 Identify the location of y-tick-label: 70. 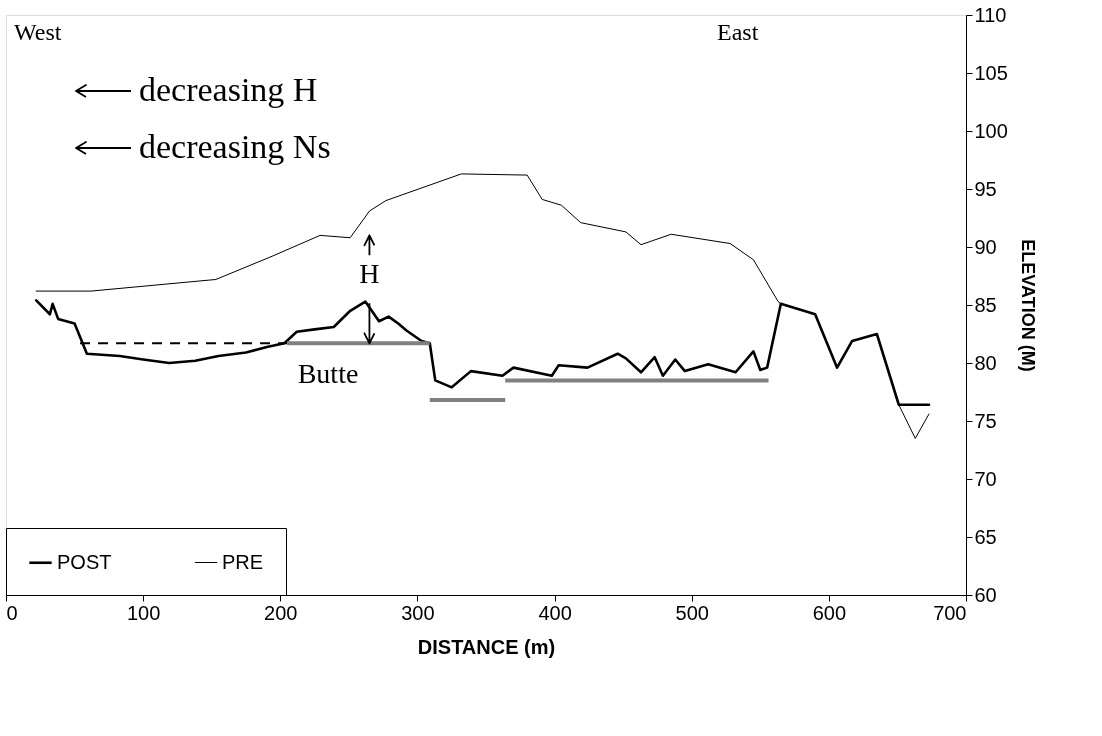
(985, 478).